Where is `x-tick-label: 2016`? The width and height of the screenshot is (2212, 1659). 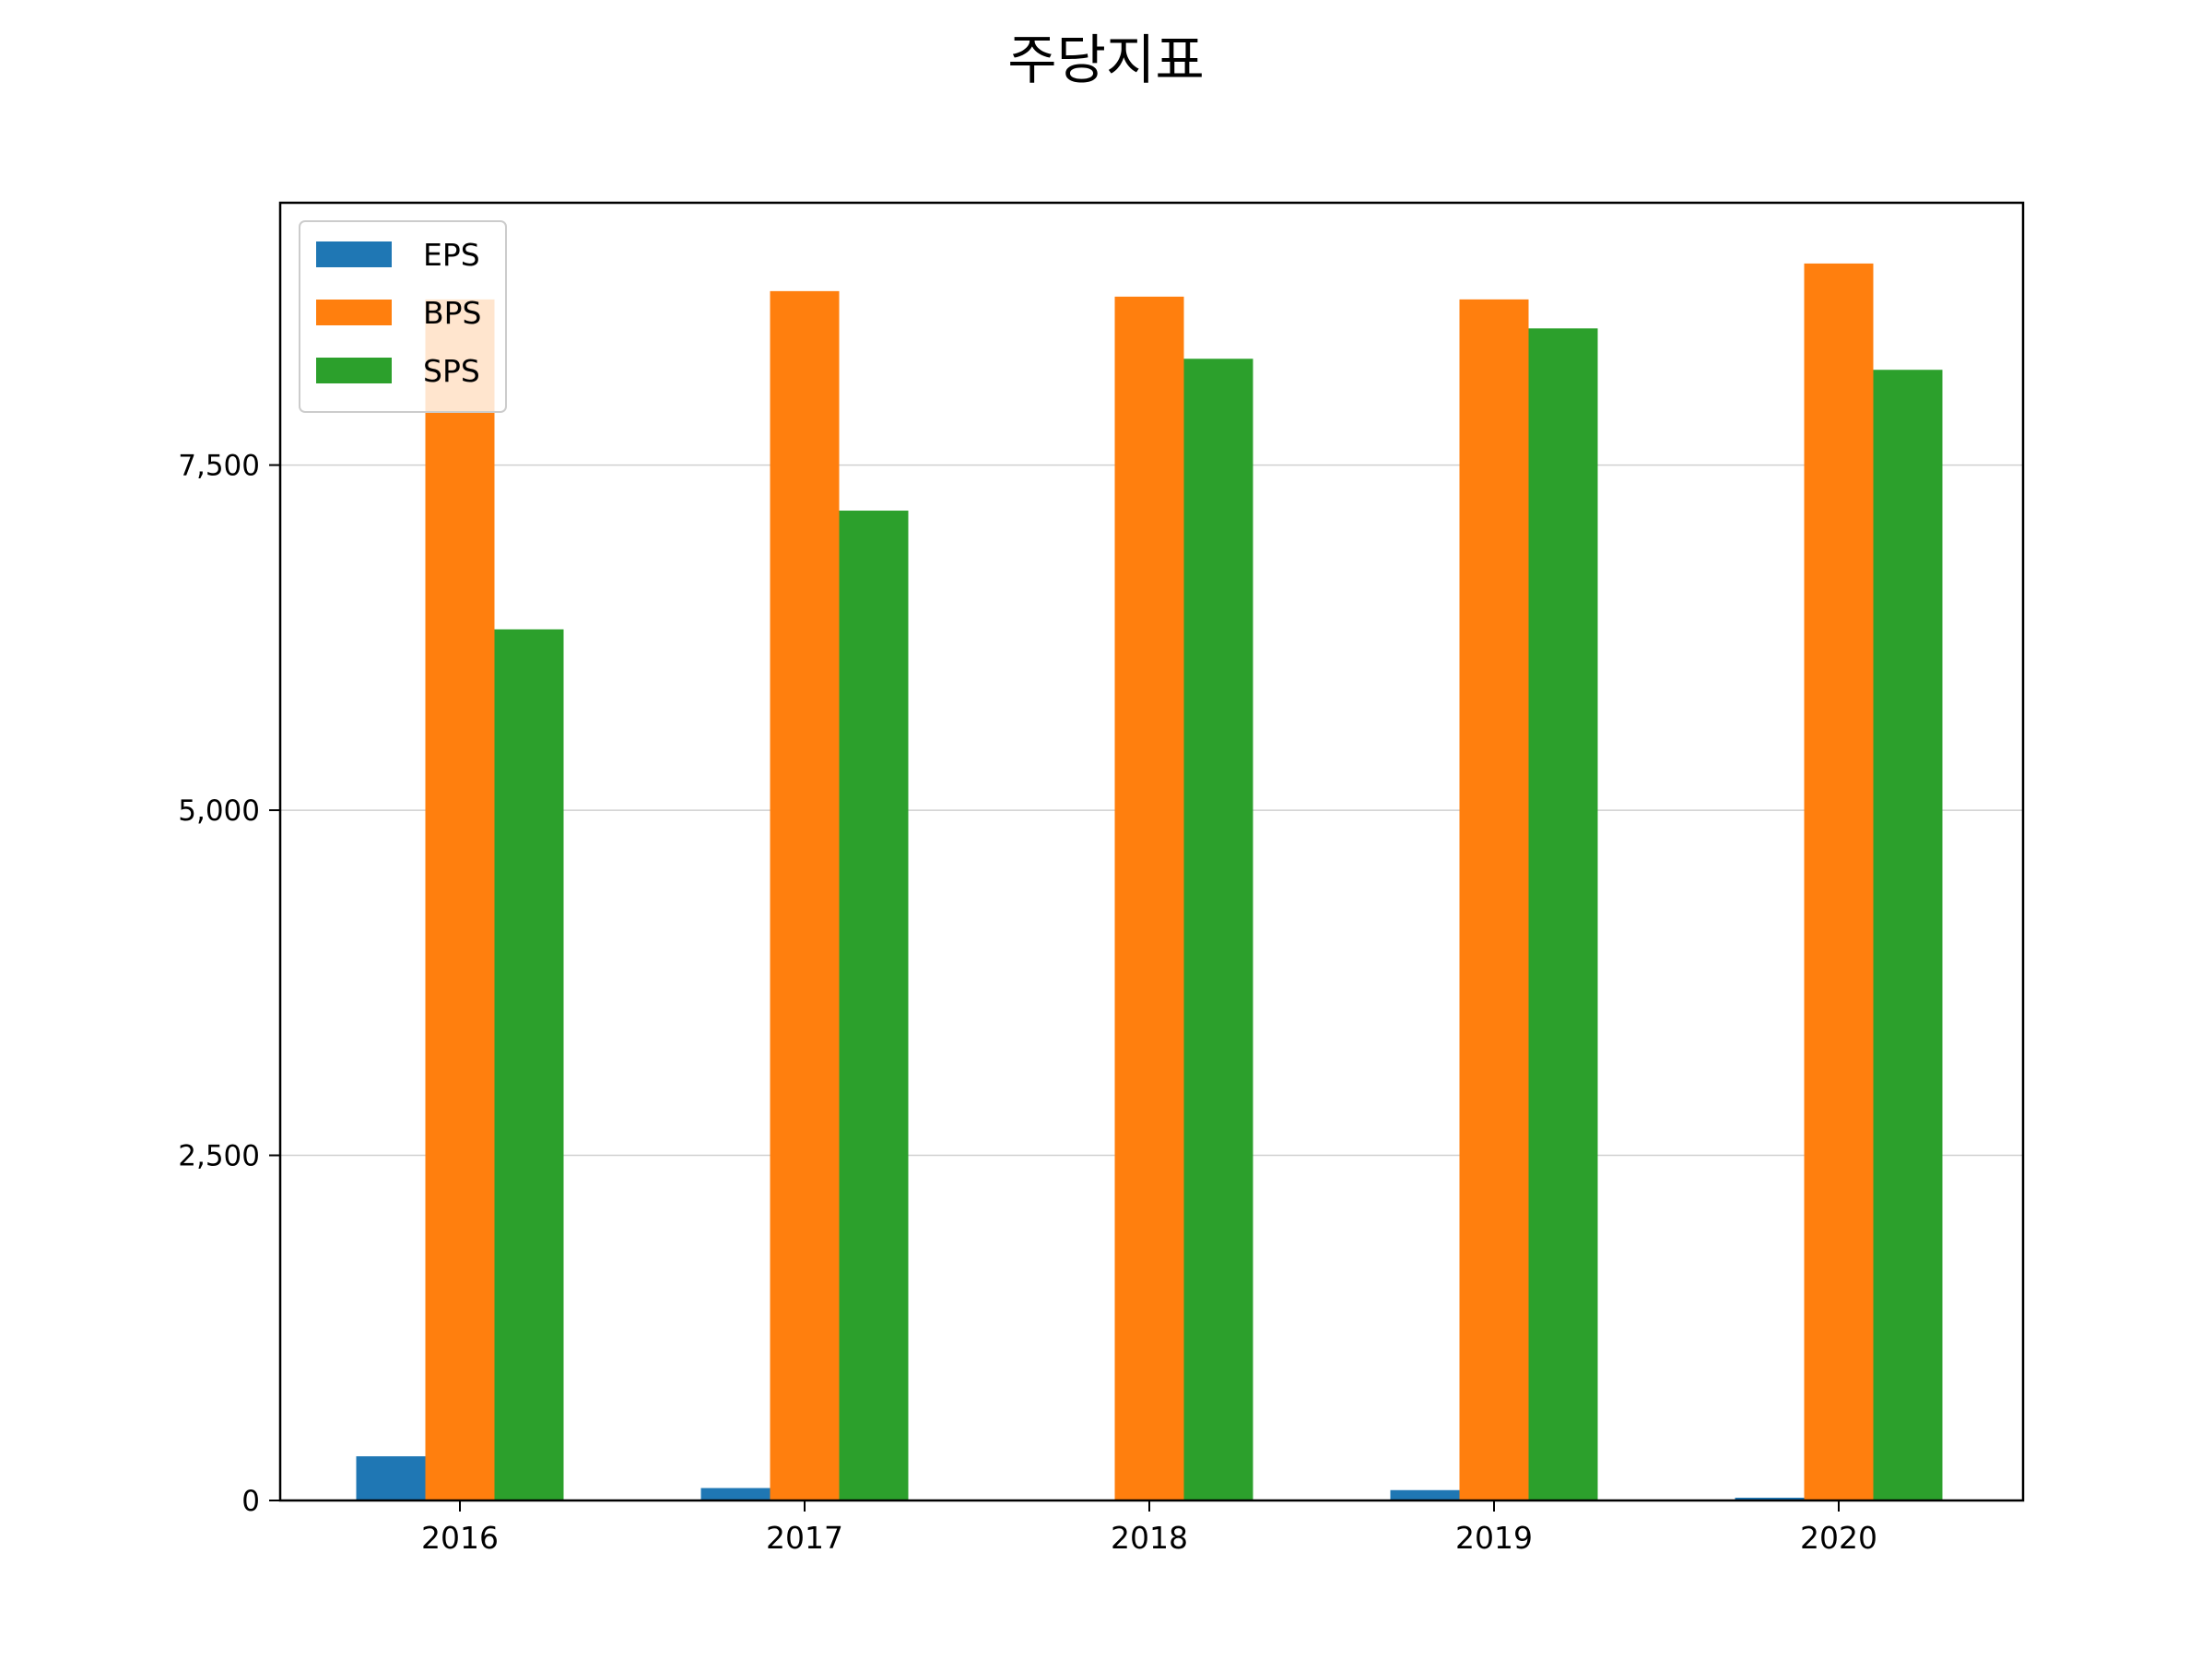 x-tick-label: 2016 is located at coordinates (460, 1538).